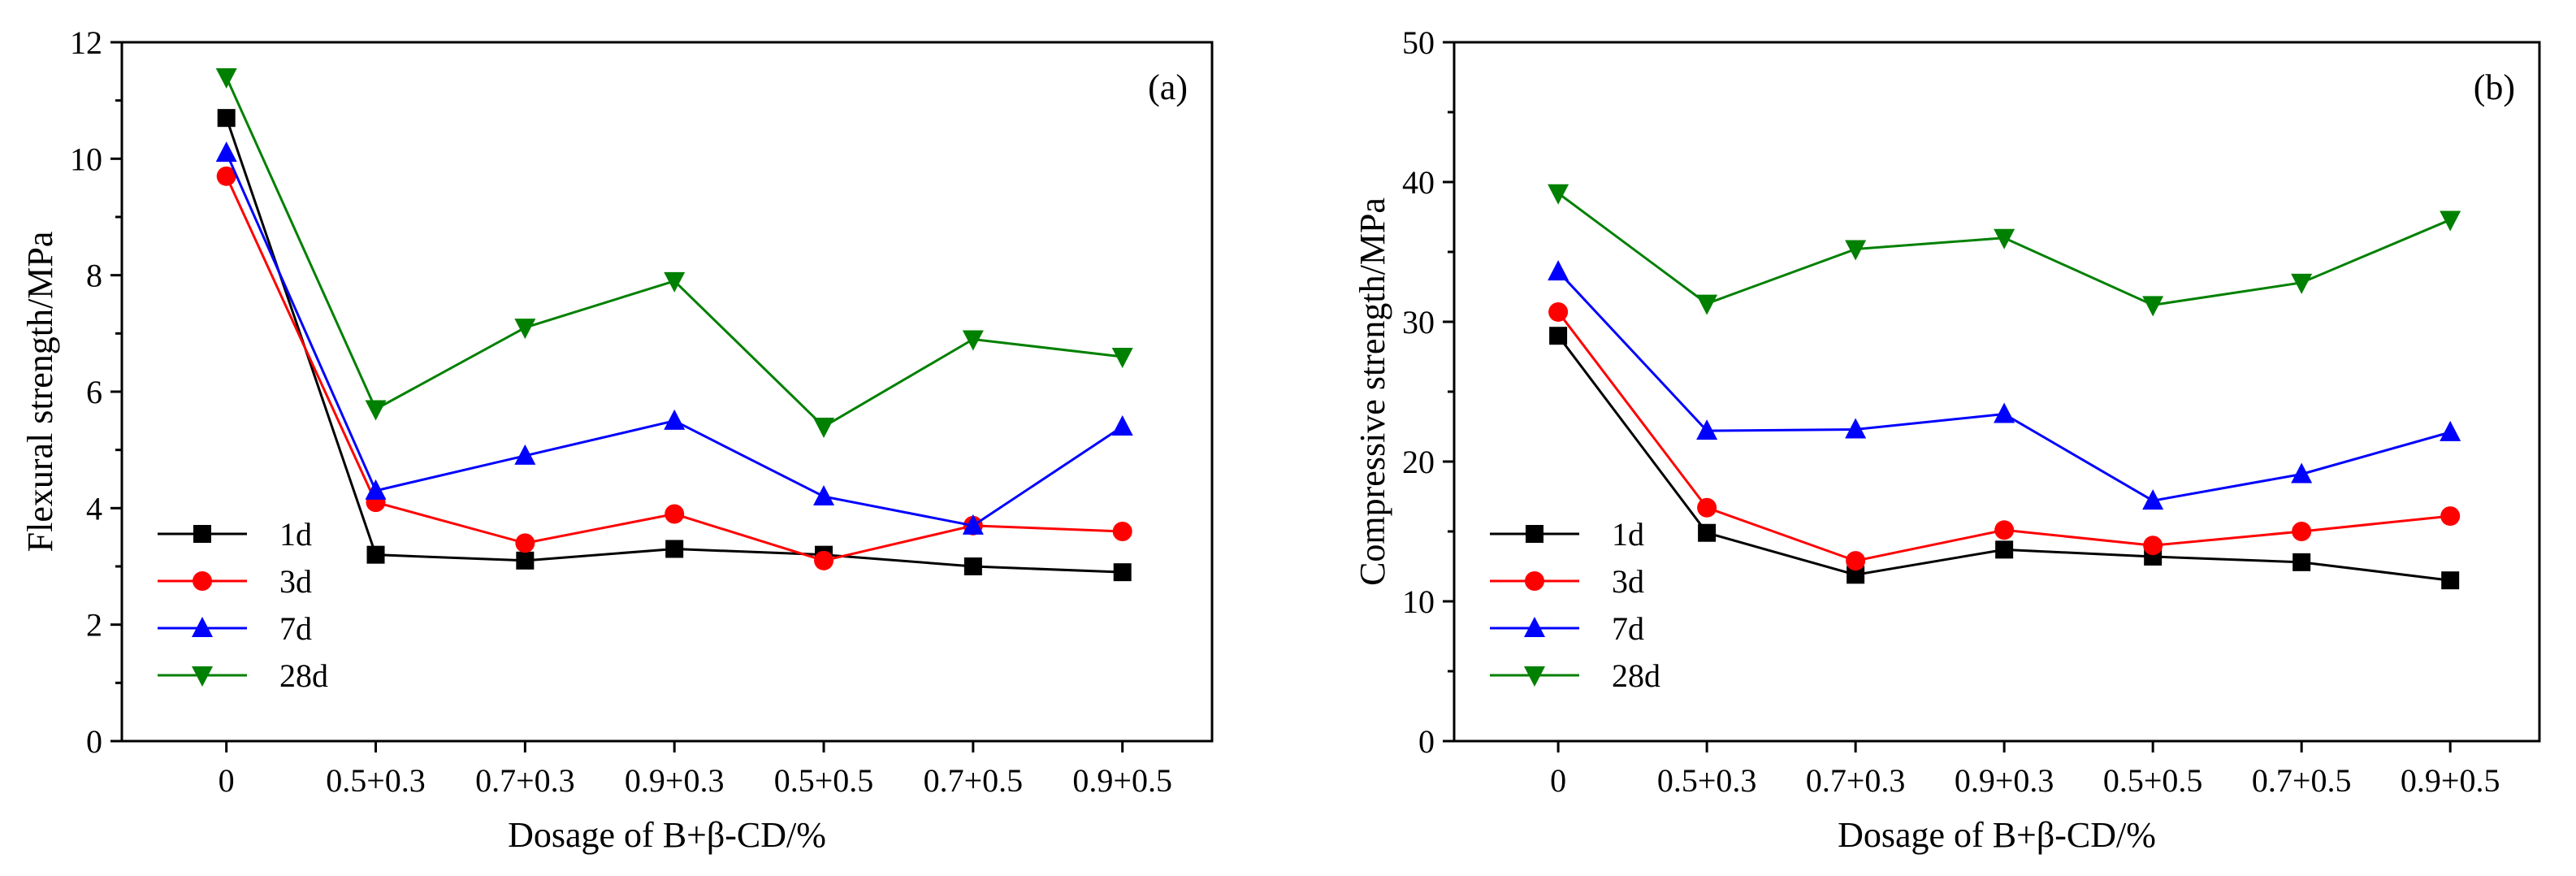 Image resolution: width=2576 pixels, height=876 pixels. I want to click on series-7d, so click(2005, 385).